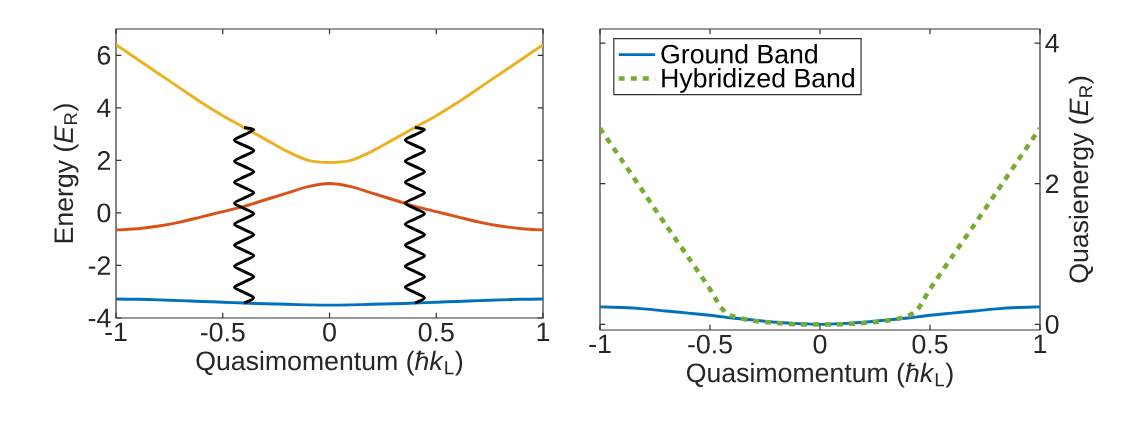 This screenshot has width=1141, height=438. I want to click on y-axis-title: Quasienergy (E$_{R}$), so click(1081, 179).